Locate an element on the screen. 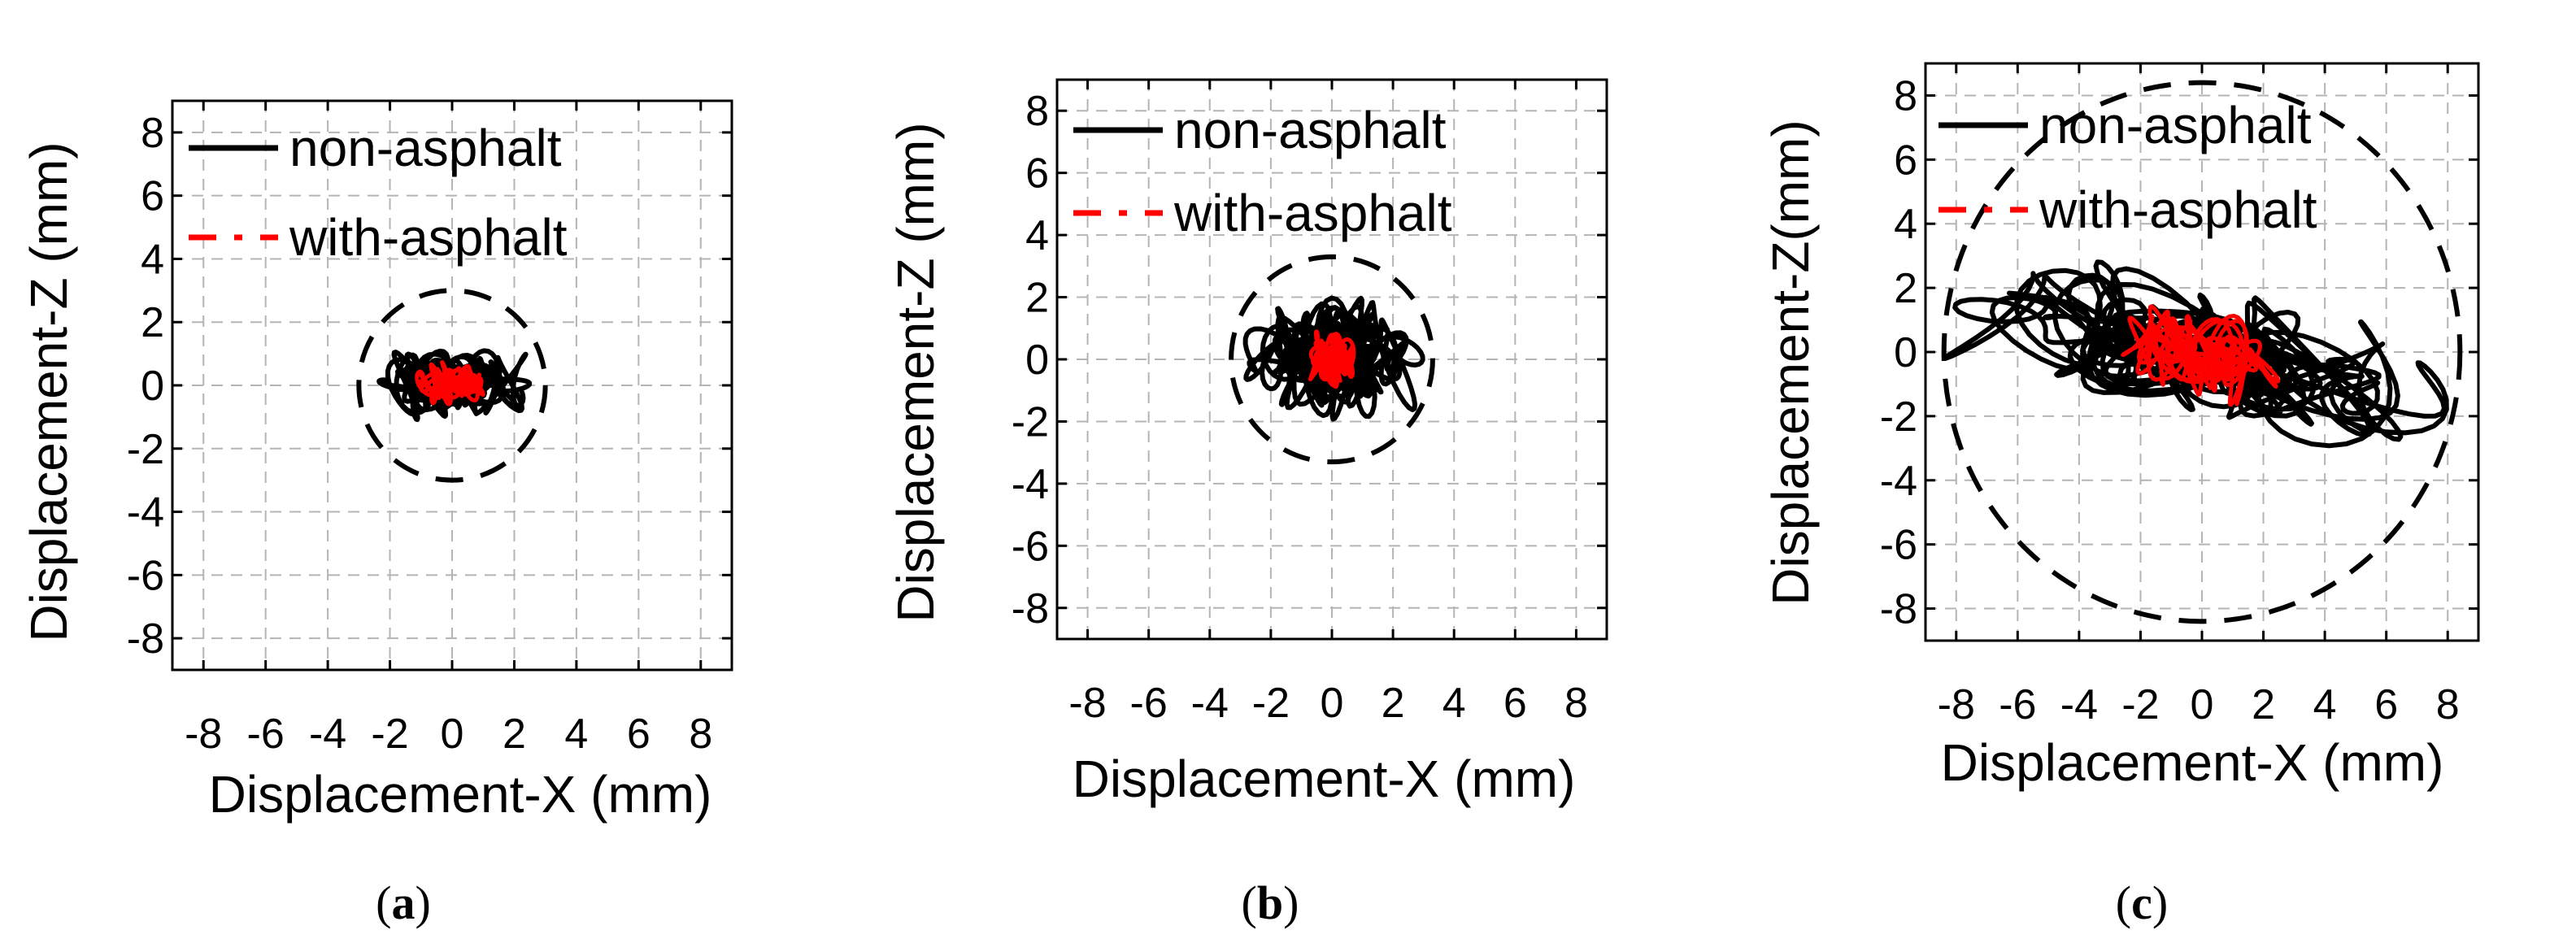  ytick-label-c: 2 is located at coordinates (1905, 289).